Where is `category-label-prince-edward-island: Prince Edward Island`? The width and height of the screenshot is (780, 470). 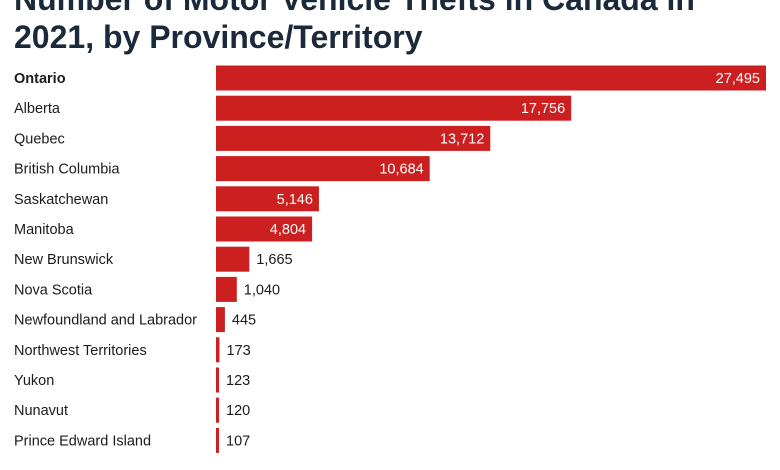 category-label-prince-edward-island: Prince Edward Island is located at coordinates (82, 441).